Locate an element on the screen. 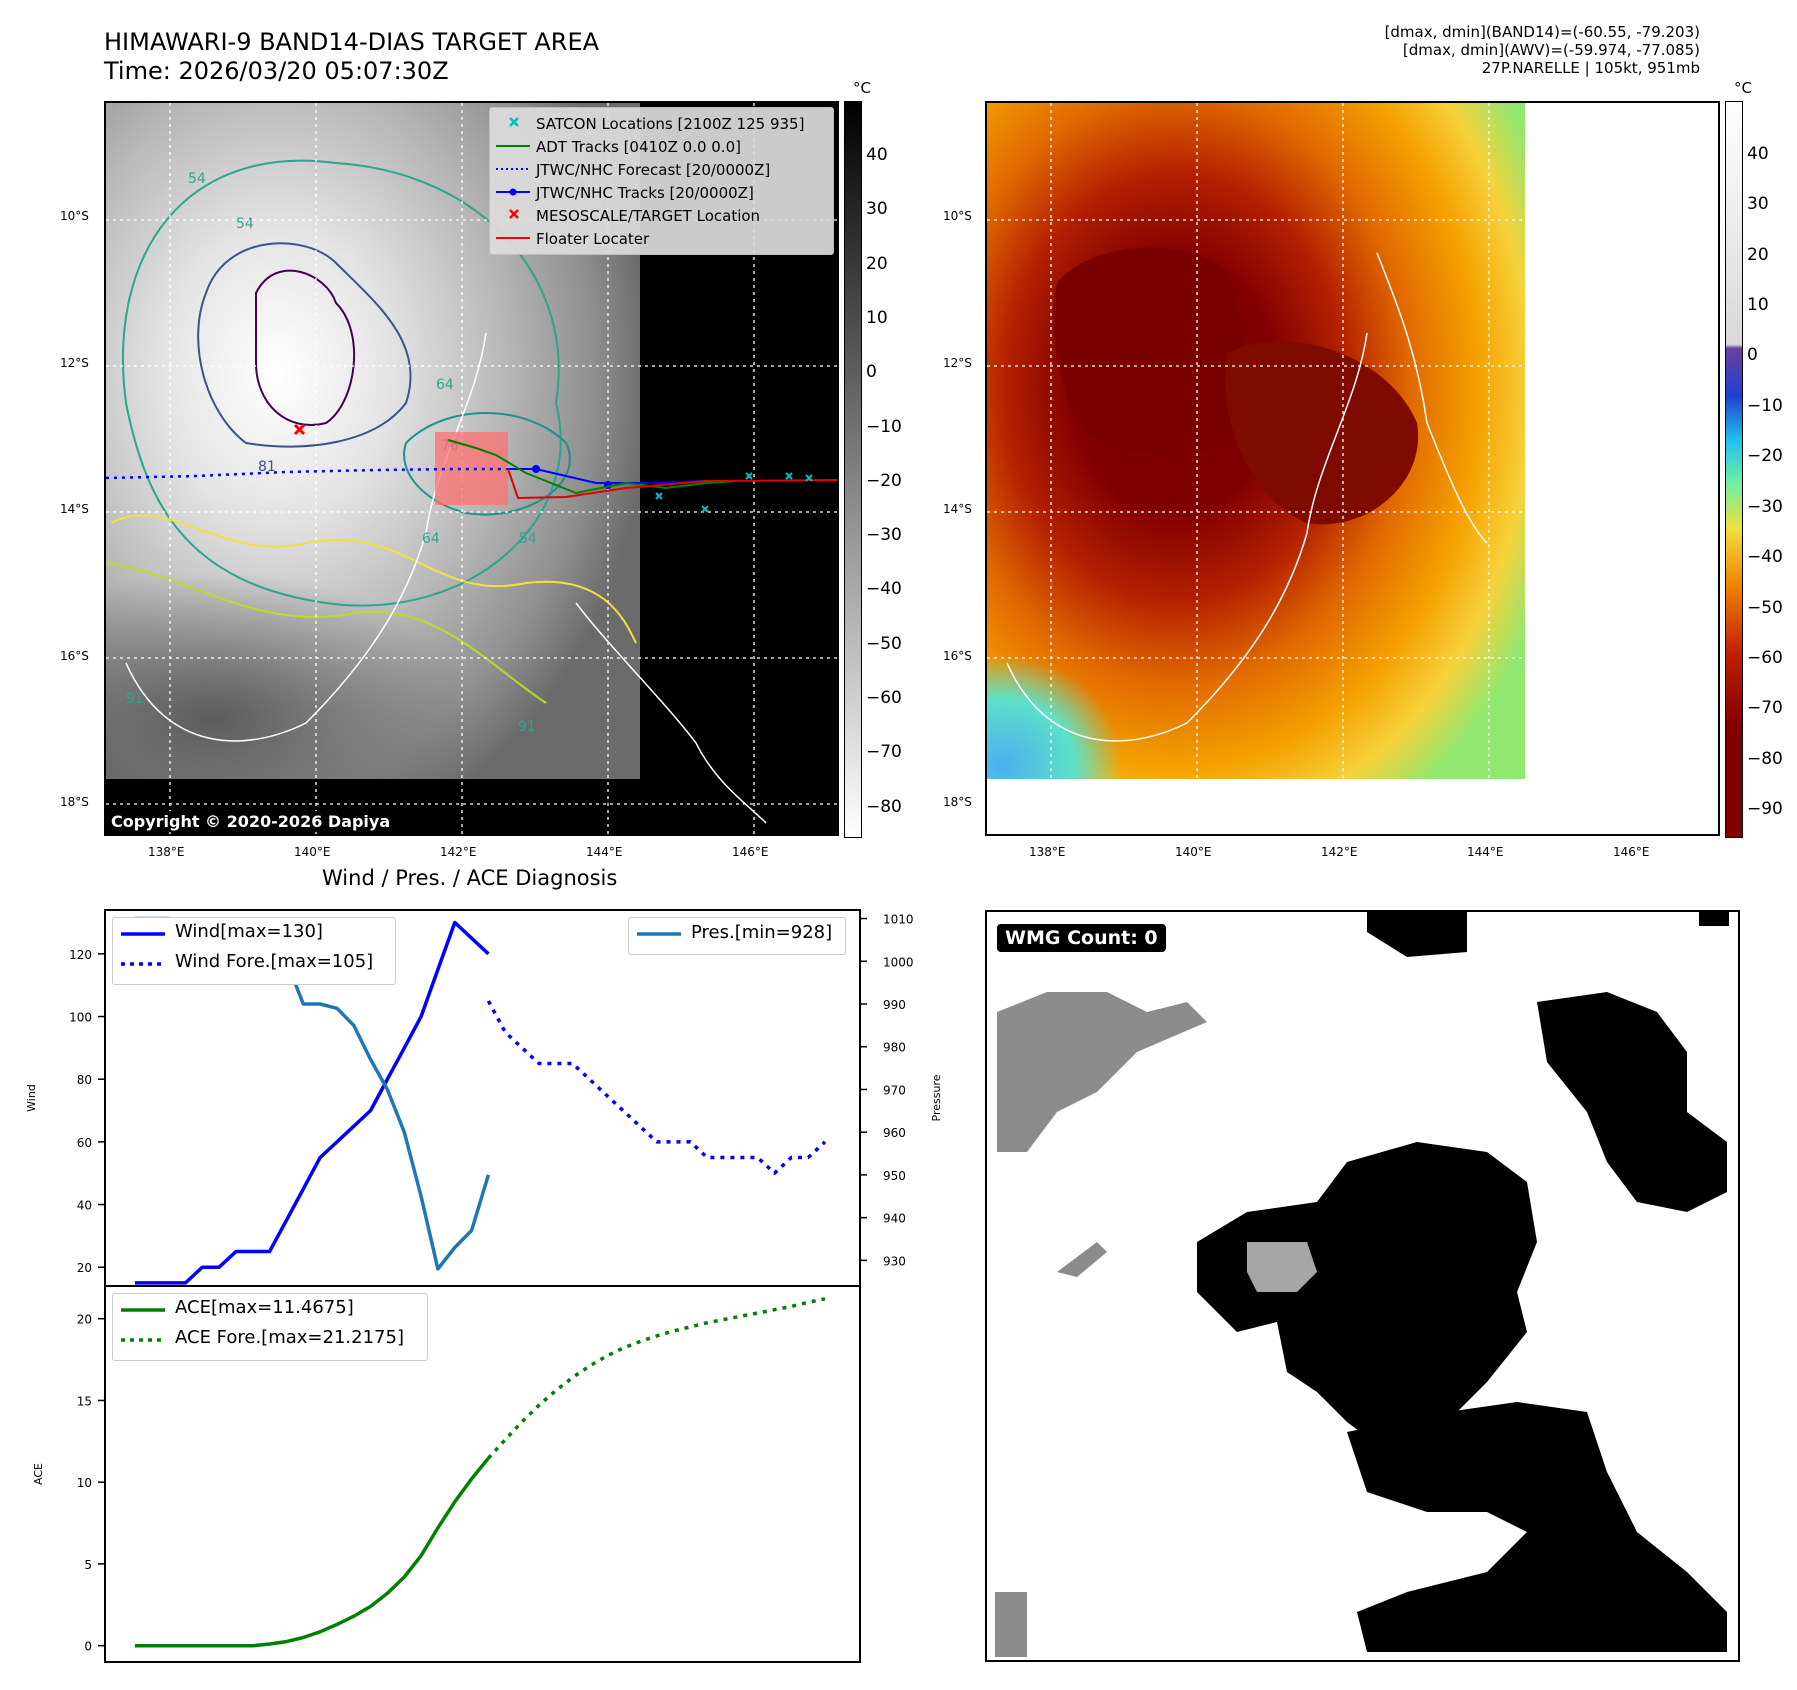 The height and width of the screenshot is (1690, 1797). legend-item-satcon: SATCON Locations [2100Z 125 935] is located at coordinates (661, 123).